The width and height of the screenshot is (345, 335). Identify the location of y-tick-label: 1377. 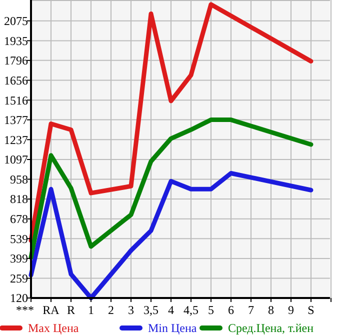
(16, 120).